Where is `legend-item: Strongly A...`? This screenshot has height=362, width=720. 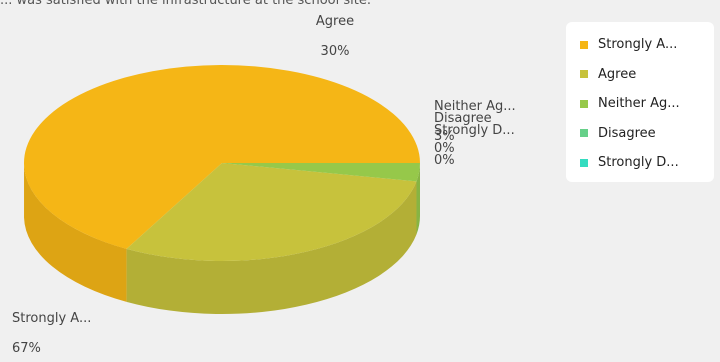
legend-item: Strongly A... is located at coordinates (647, 45).